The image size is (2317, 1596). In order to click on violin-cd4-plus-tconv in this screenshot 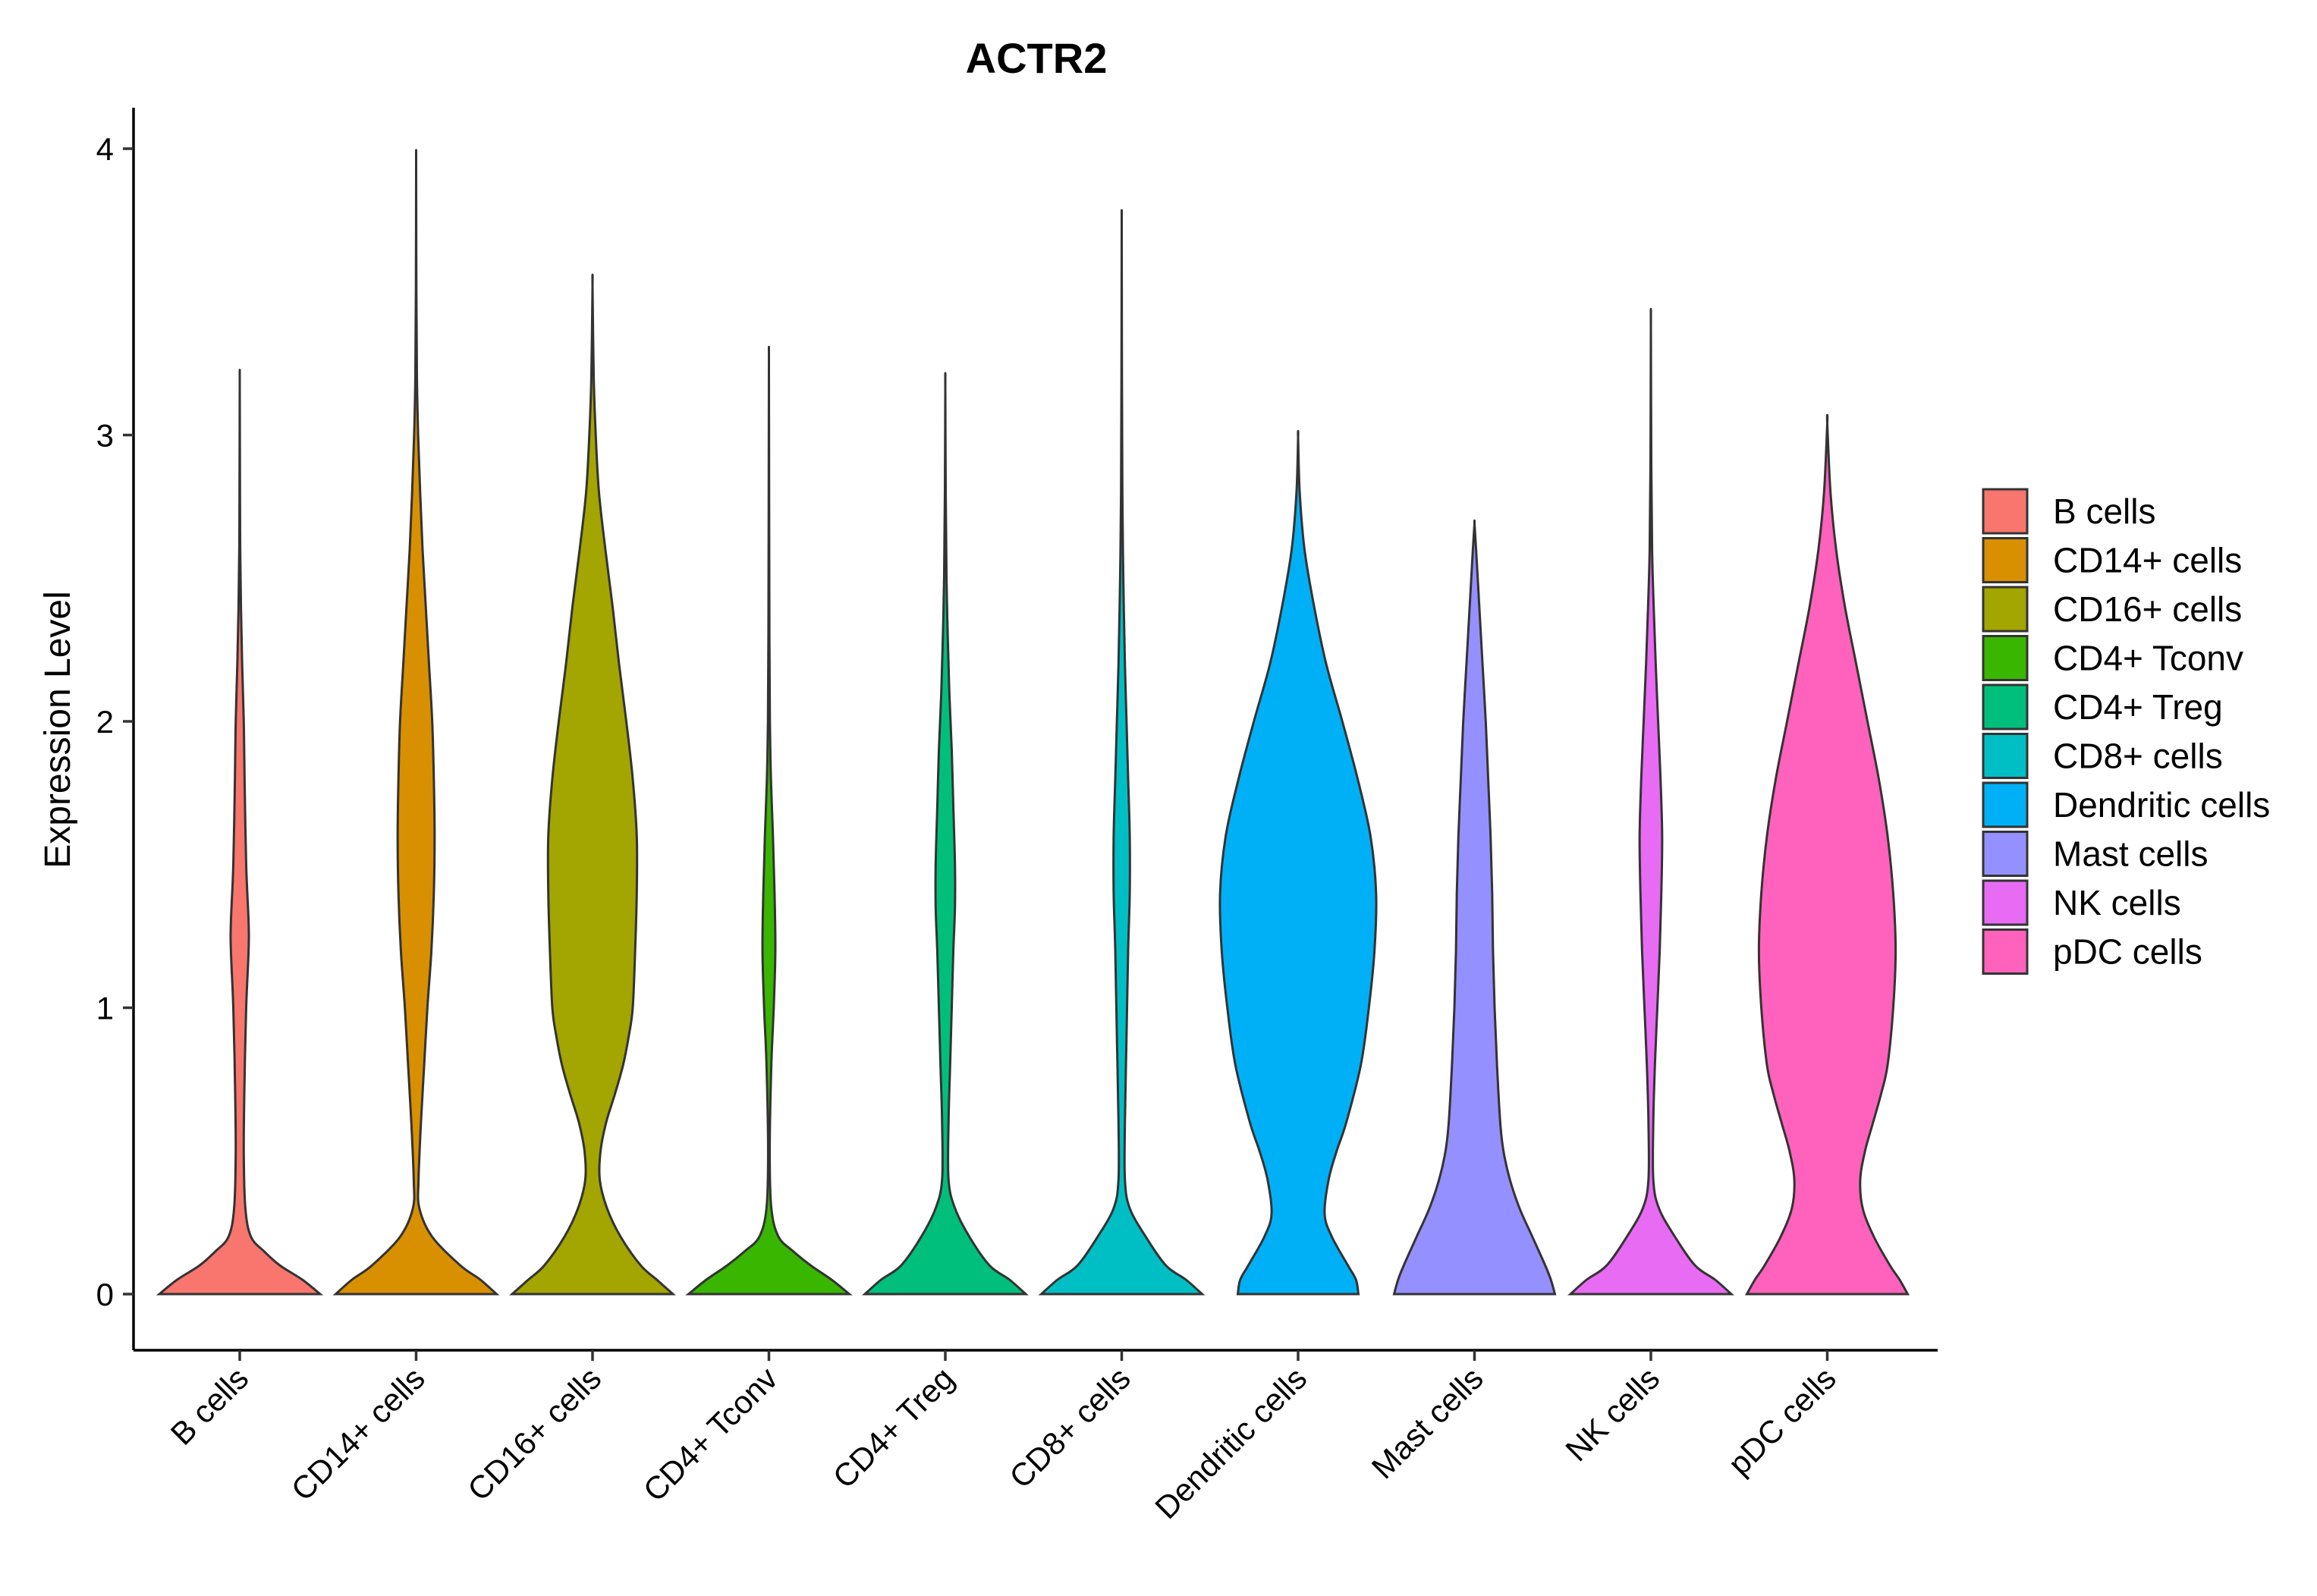, I will do `click(769, 821)`.